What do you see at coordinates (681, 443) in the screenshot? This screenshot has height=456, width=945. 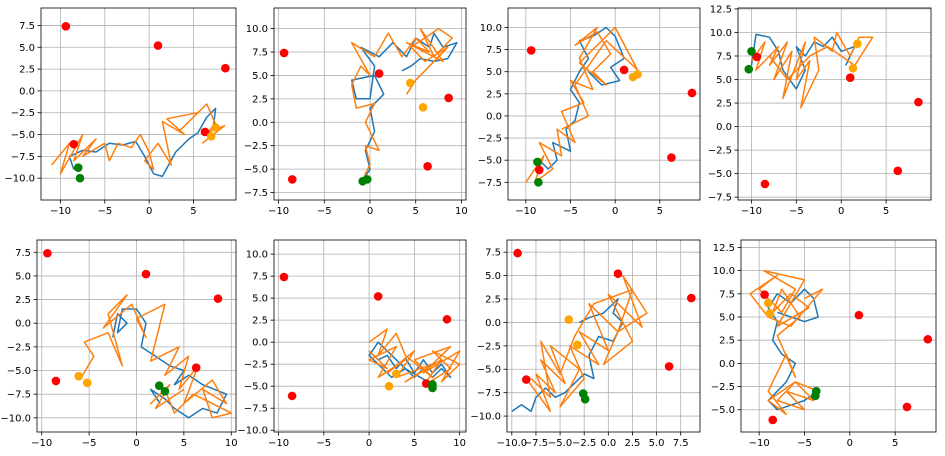 I see `x-tick-label: 7.5` at bounding box center [681, 443].